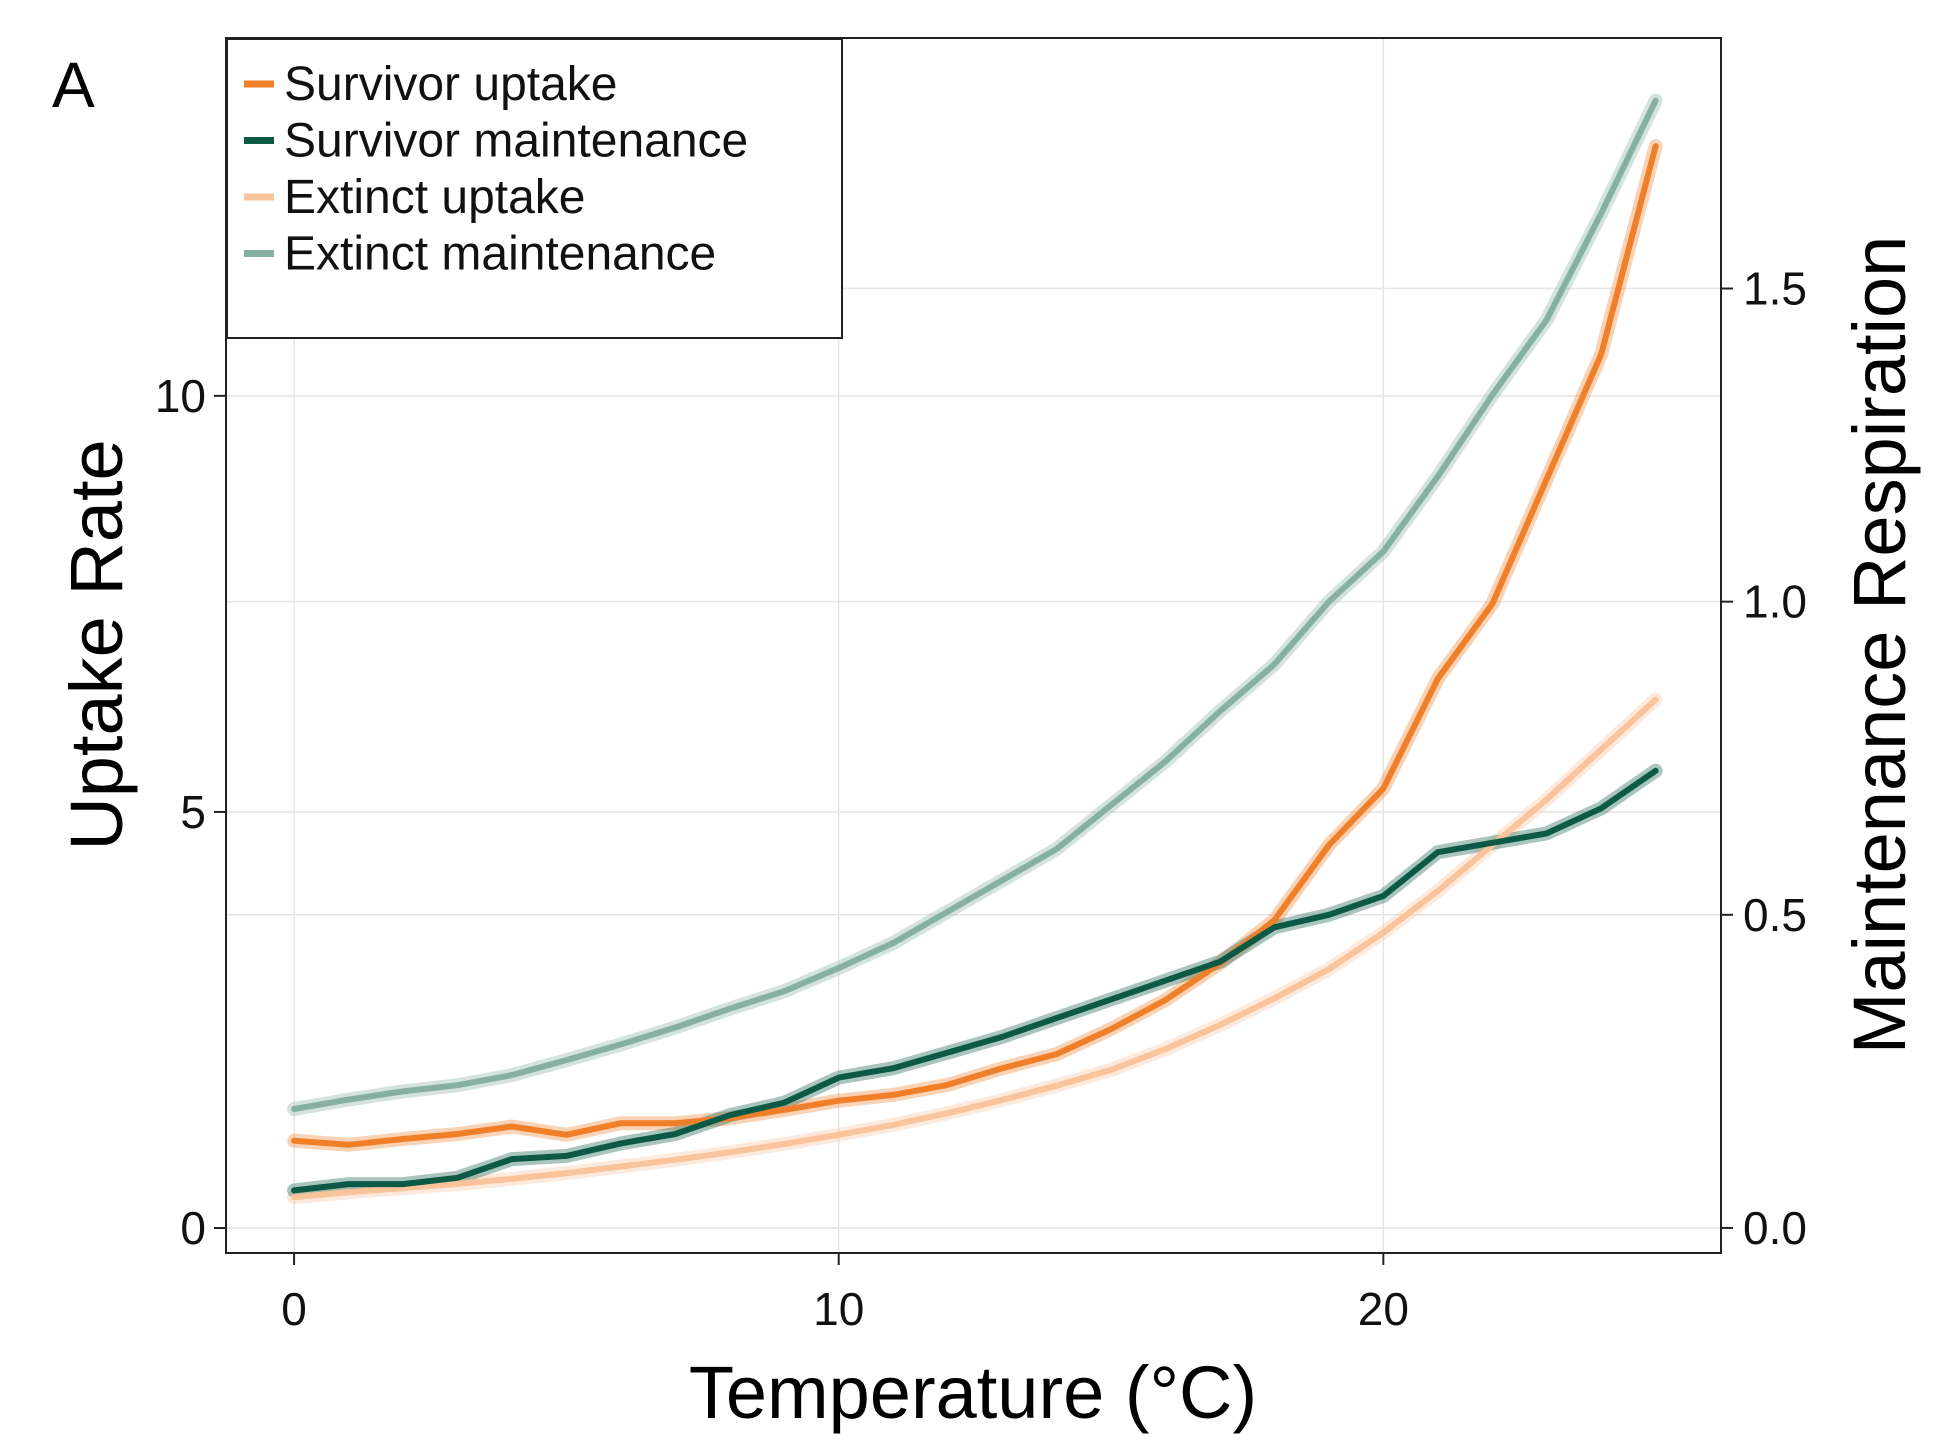 Image resolution: width=1934 pixels, height=1448 pixels. What do you see at coordinates (193, 1228) in the screenshot?
I see `y-left-tick-label: 0` at bounding box center [193, 1228].